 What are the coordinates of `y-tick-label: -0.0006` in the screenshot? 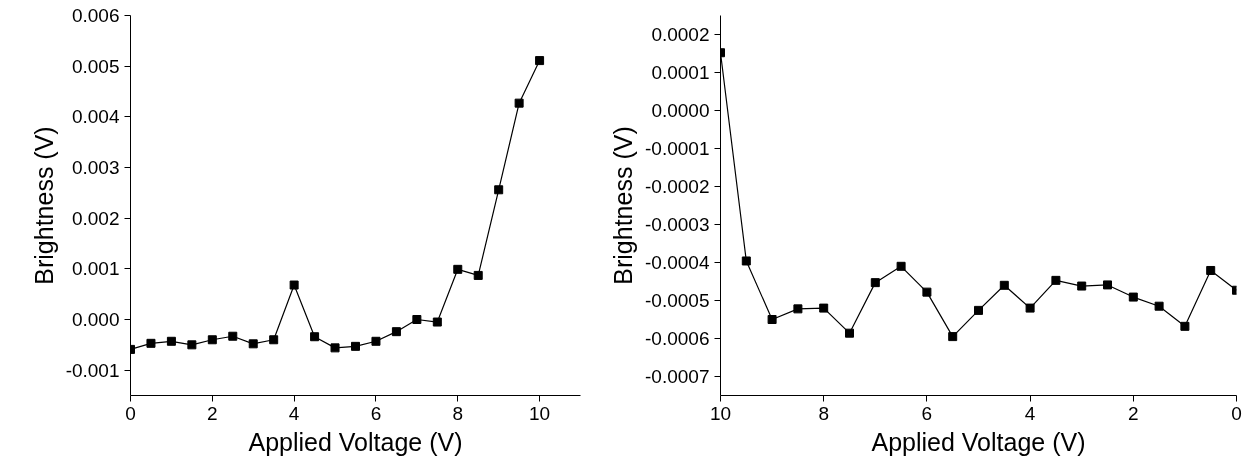 It's located at (677, 338).